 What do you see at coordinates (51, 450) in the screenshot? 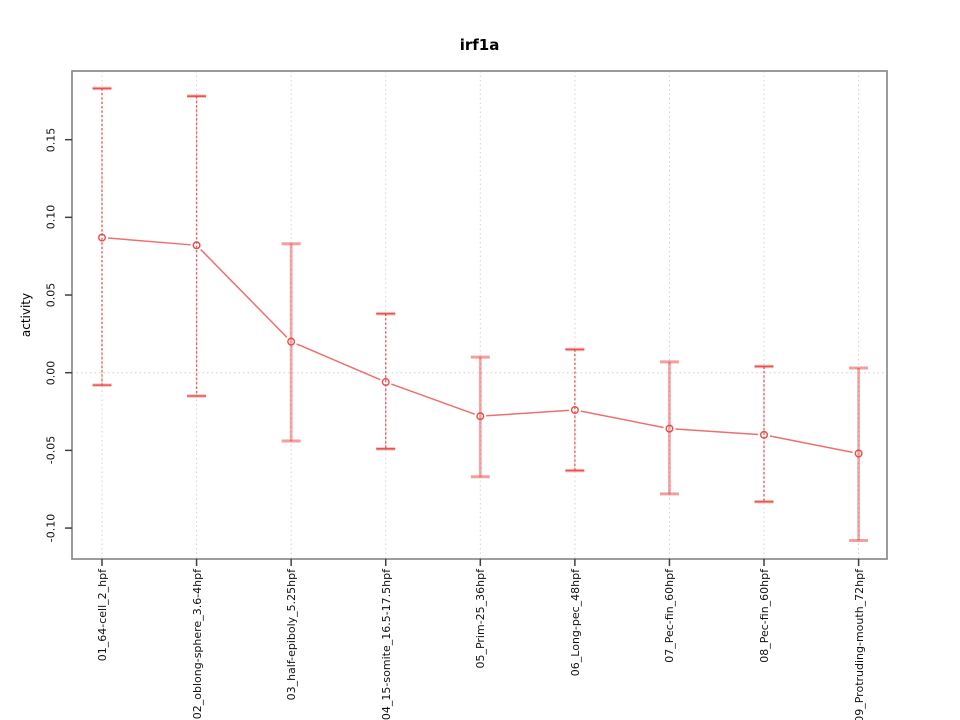
I see `y-tick-label: -0.05` at bounding box center [51, 450].